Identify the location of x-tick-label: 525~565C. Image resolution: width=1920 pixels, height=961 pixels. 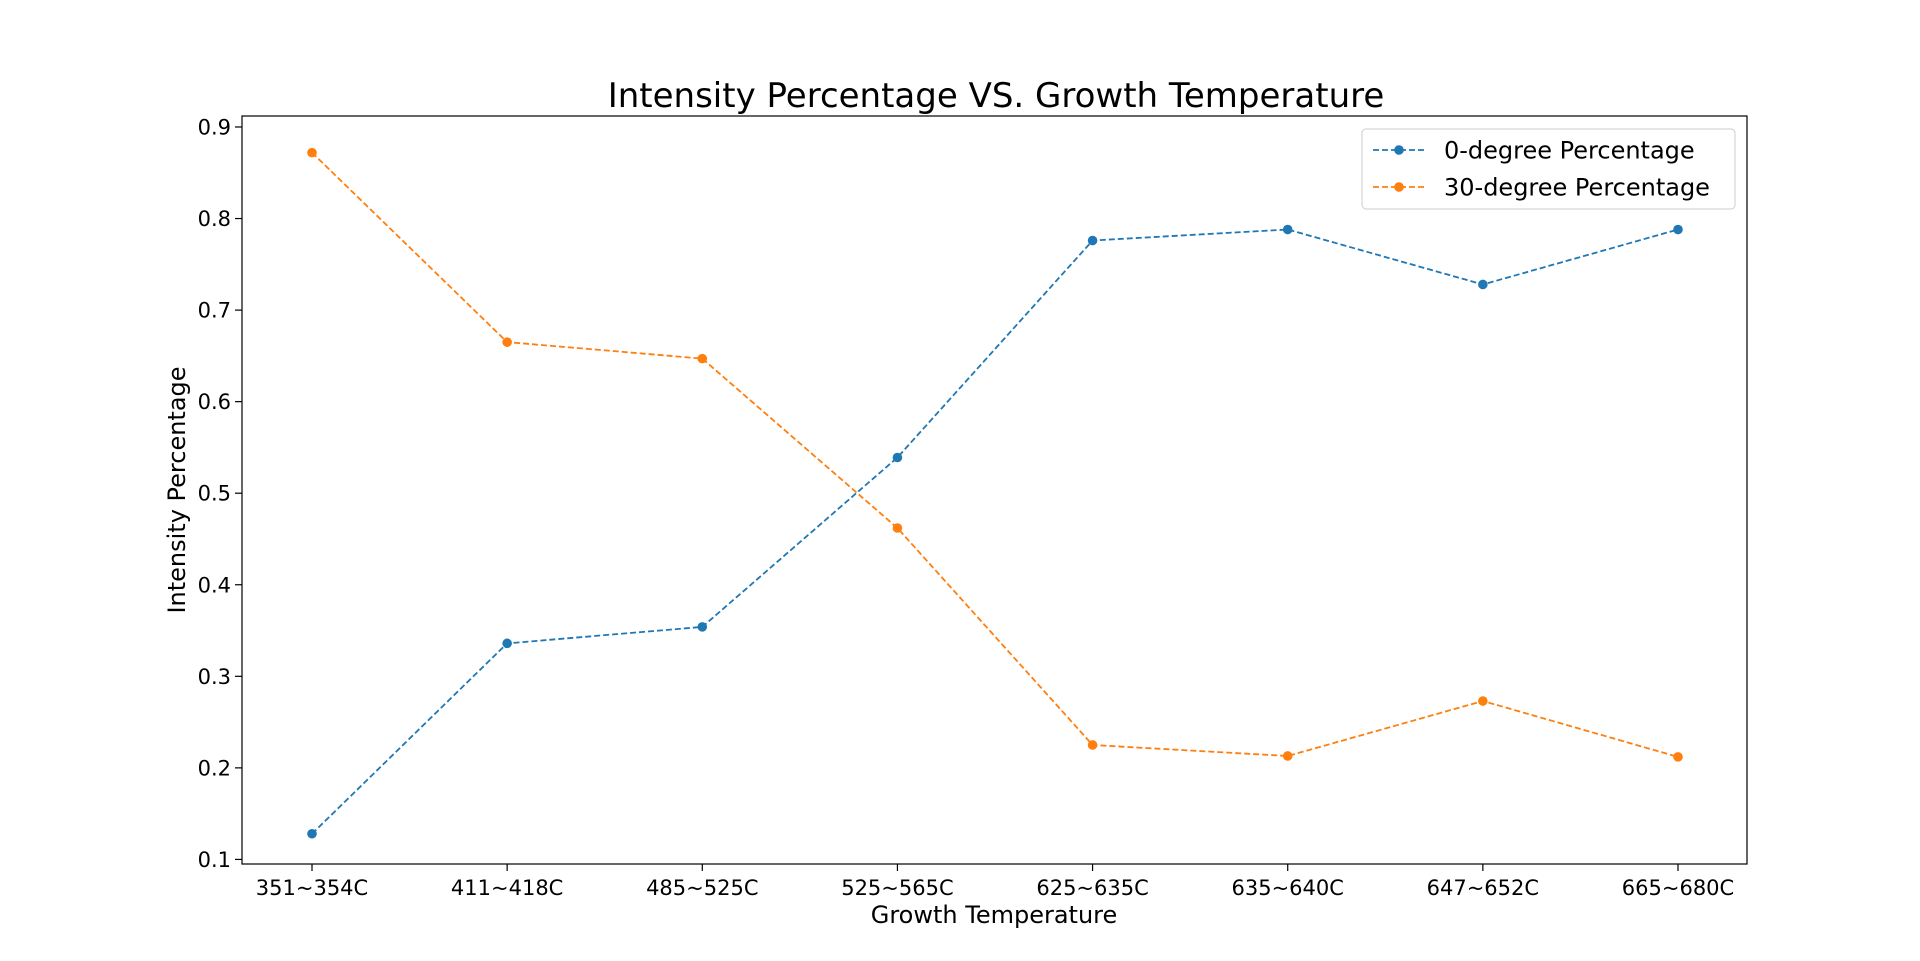
(897, 888).